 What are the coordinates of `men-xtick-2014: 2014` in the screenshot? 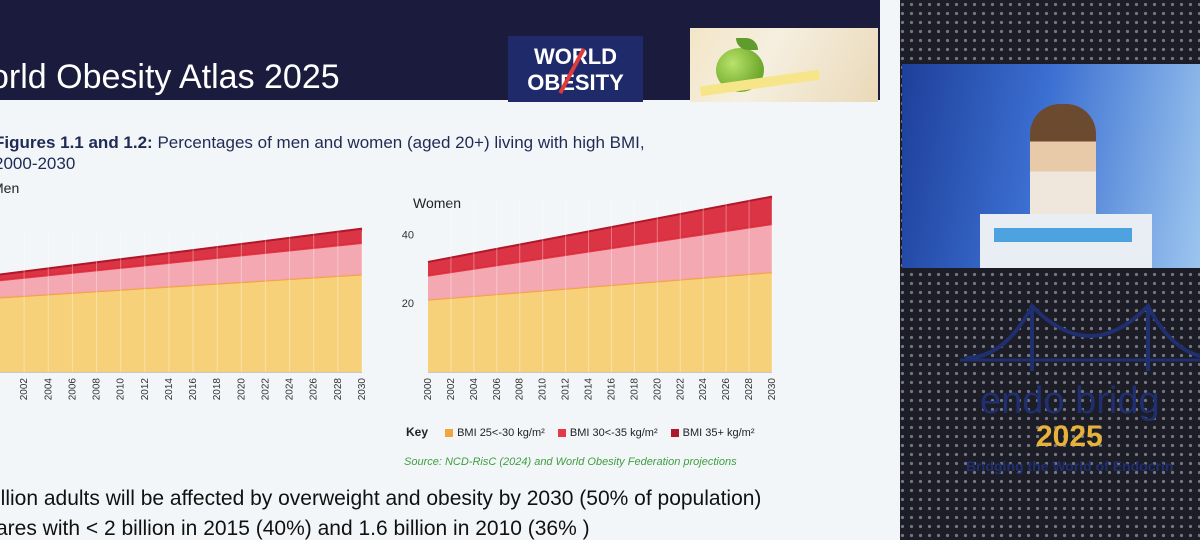 It's located at (169, 389).